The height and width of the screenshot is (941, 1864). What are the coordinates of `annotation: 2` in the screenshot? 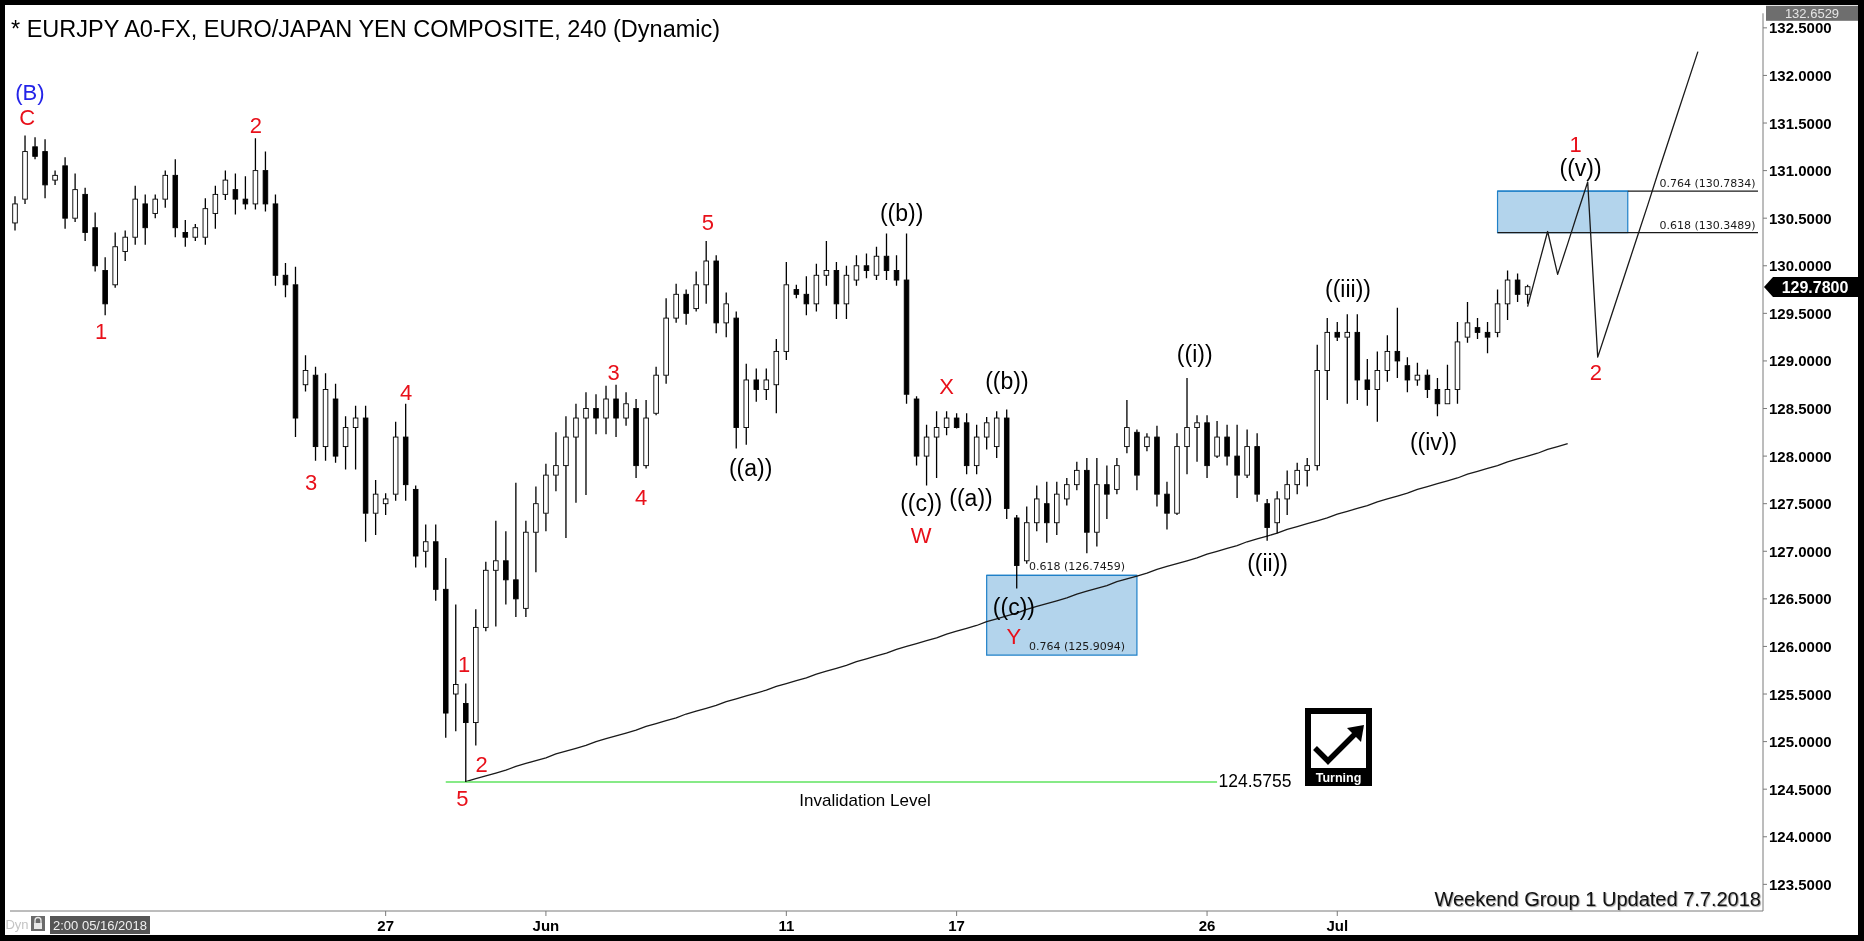 It's located at (481, 764).